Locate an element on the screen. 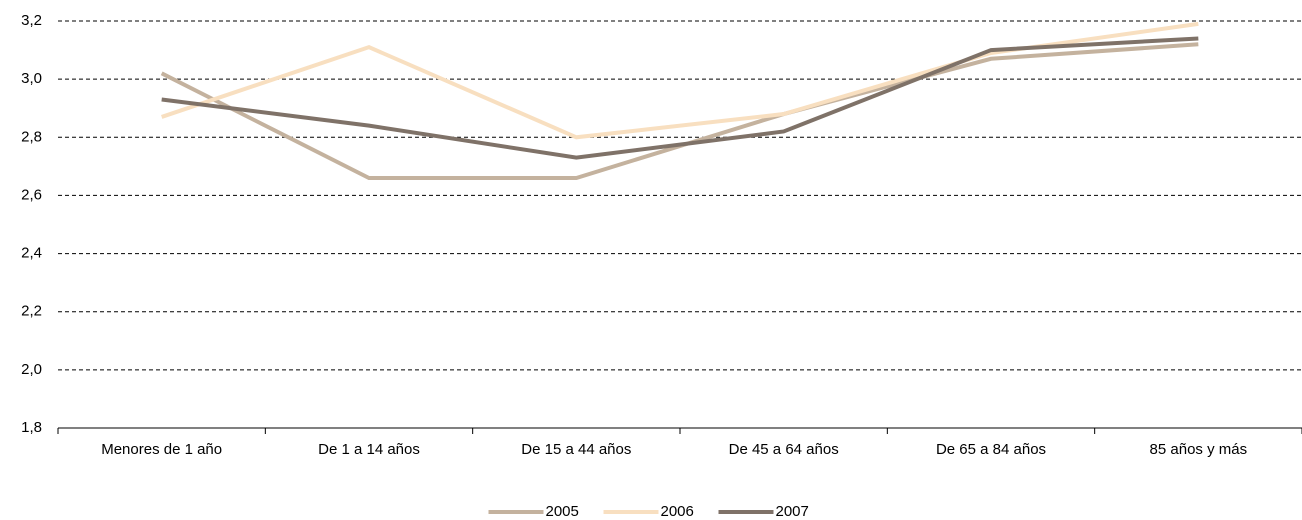 The height and width of the screenshot is (520, 1302). y-tick-label: 2,8 is located at coordinates (31, 136).